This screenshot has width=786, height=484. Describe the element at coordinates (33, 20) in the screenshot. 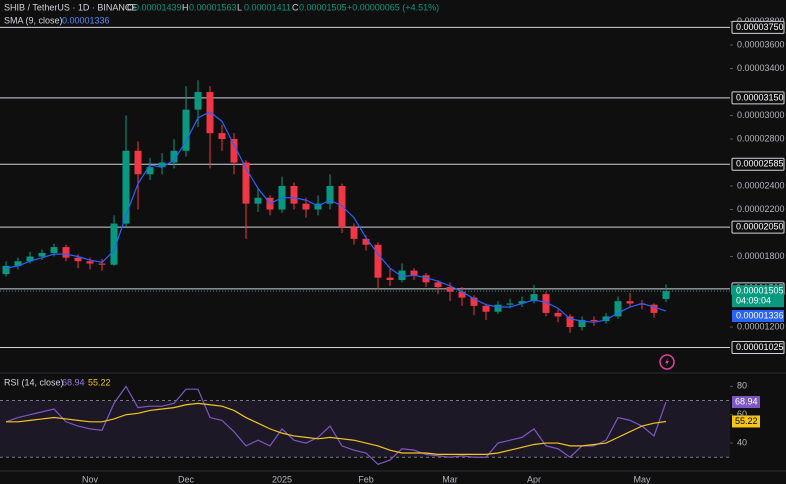

I see `sma-legend: SMA (9, close)` at that location.